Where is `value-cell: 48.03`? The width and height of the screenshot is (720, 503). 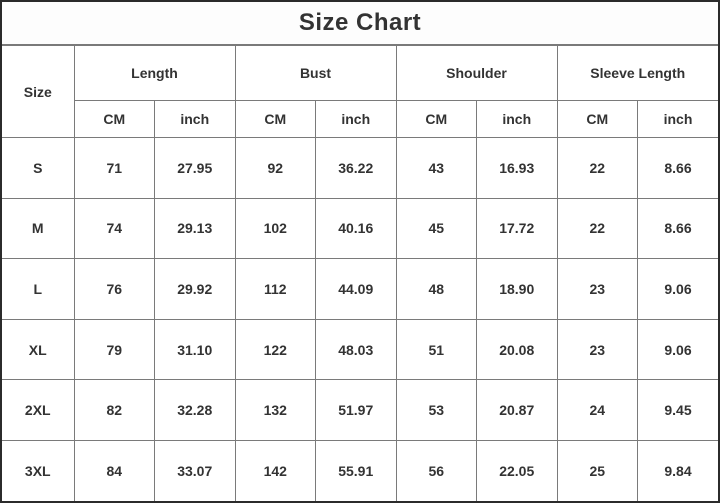 value-cell: 48.03 is located at coordinates (356, 349).